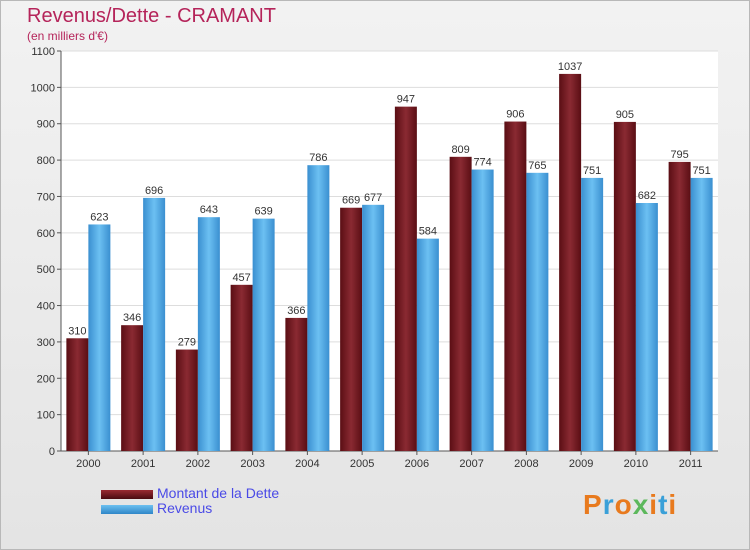  Describe the element at coordinates (88, 464) in the screenshot. I see `x-tick-label: 2000` at that location.